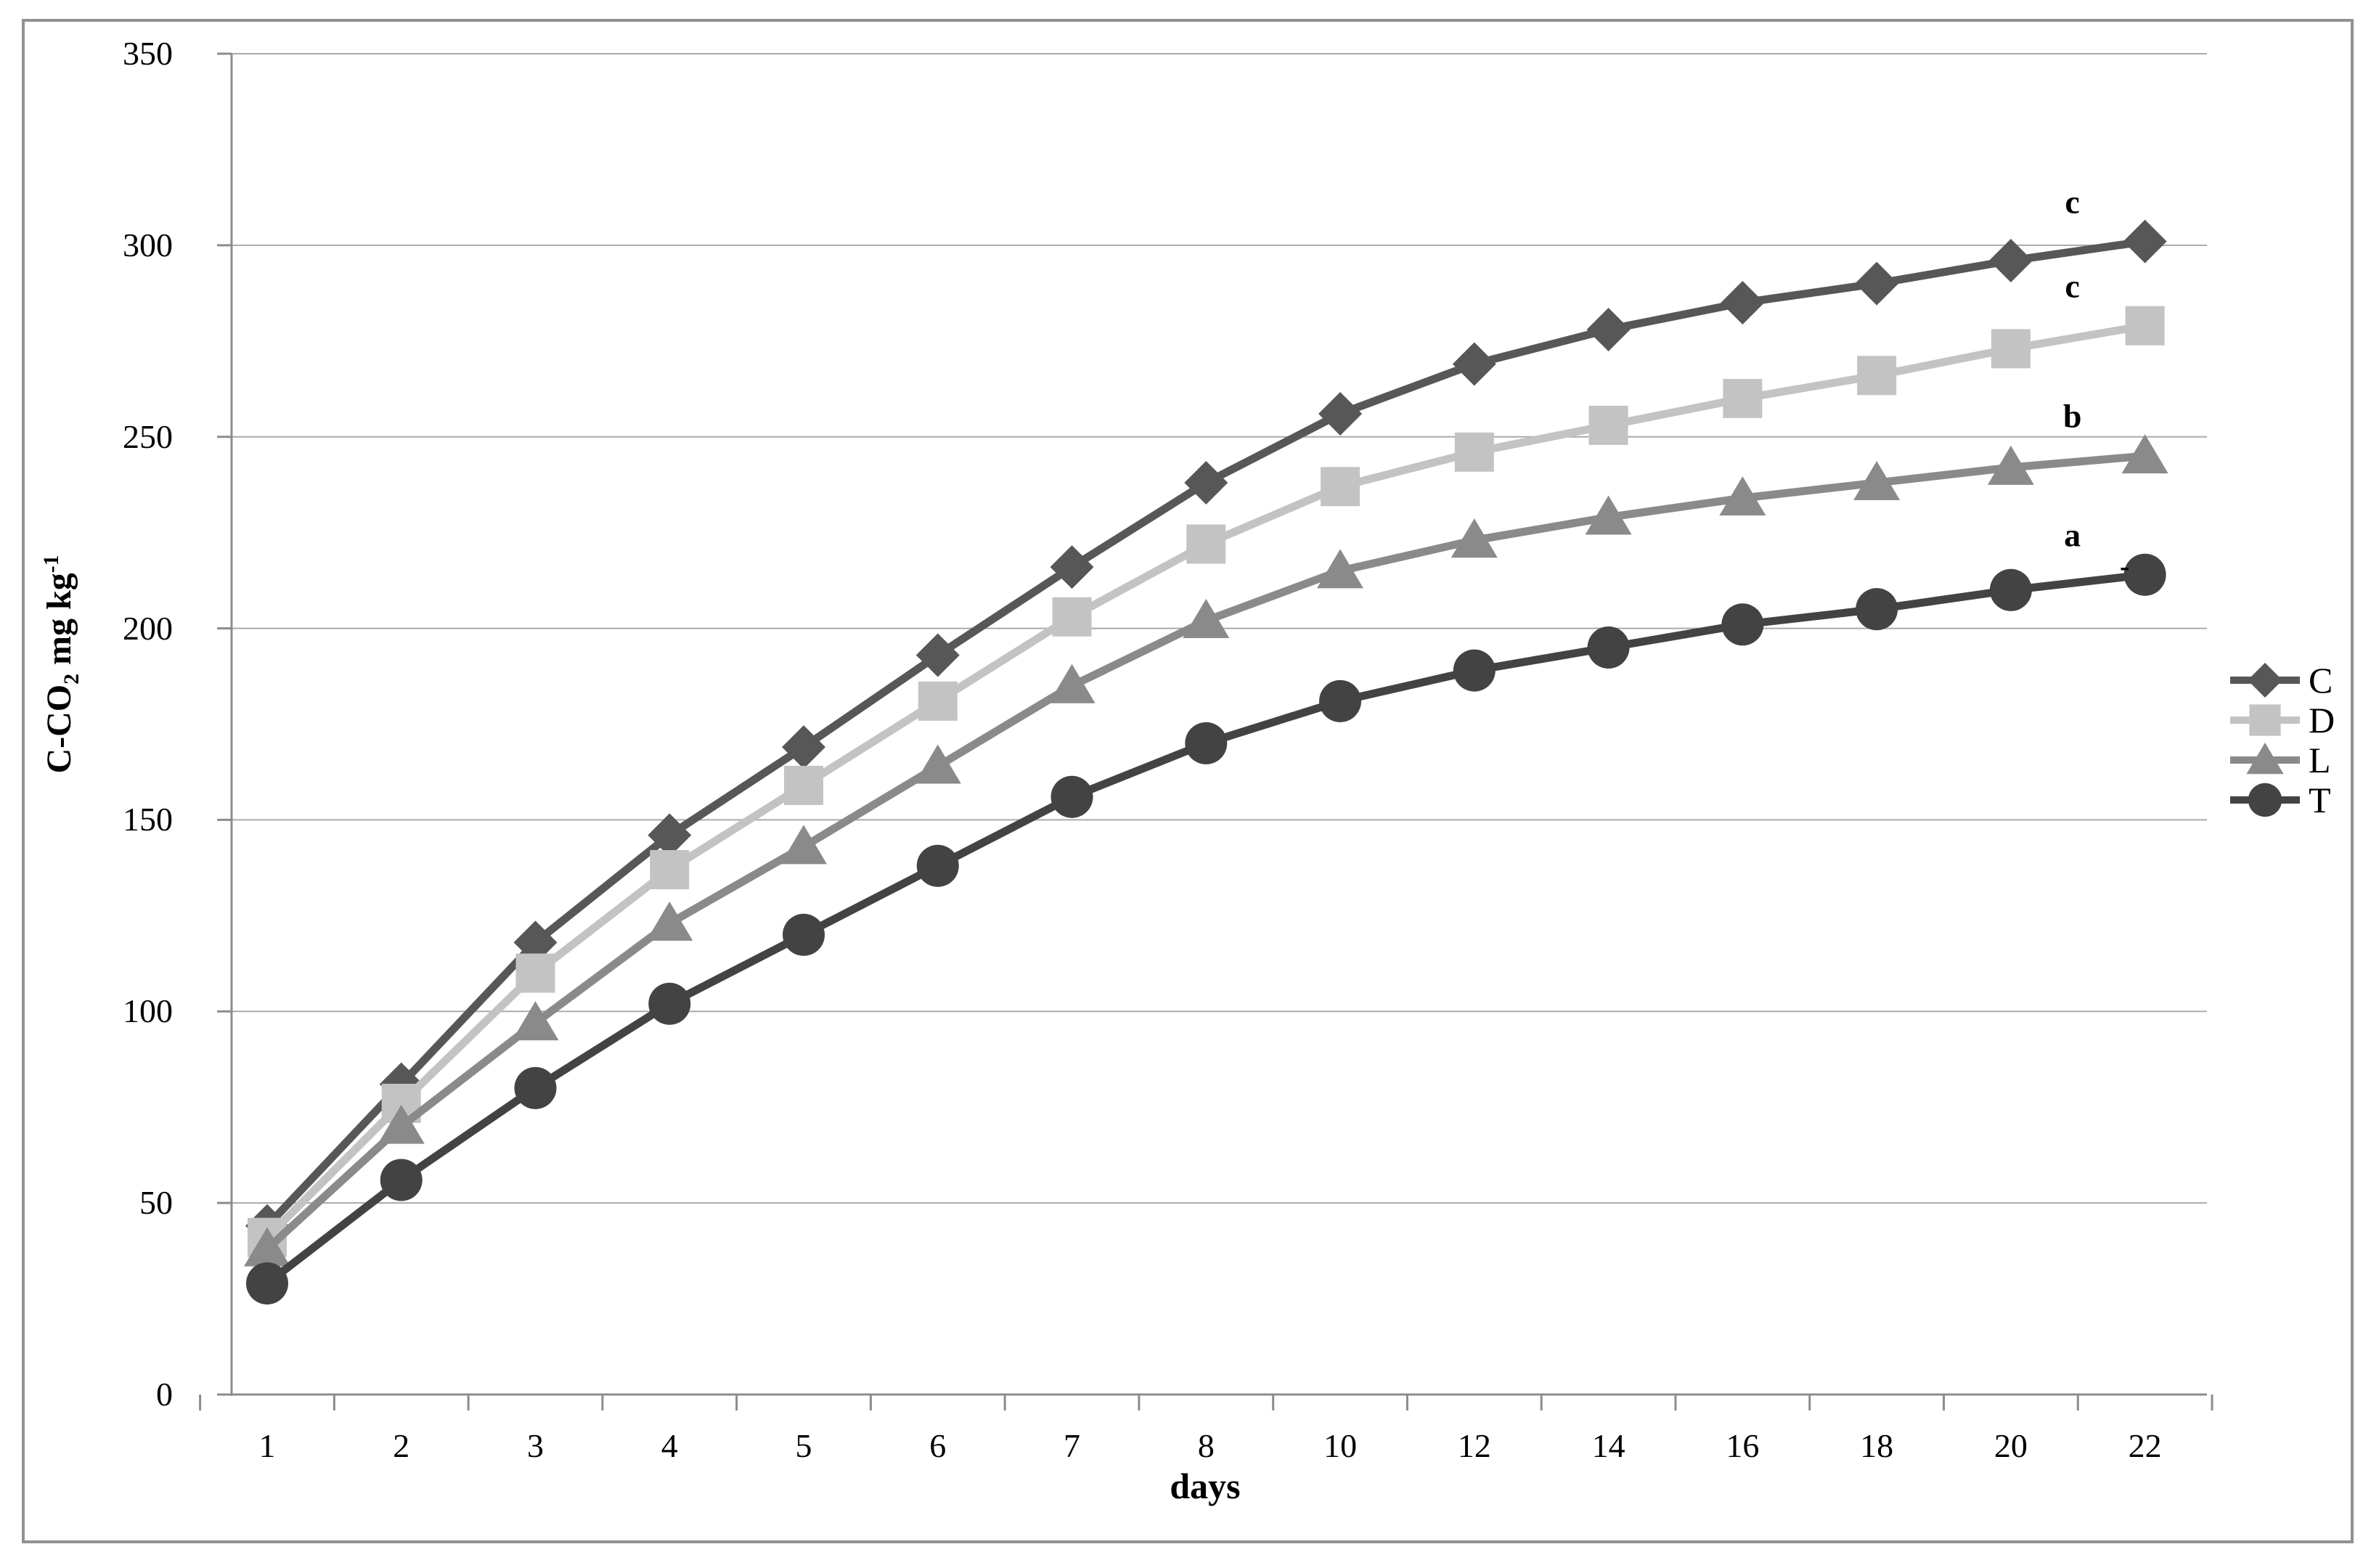 This screenshot has width=2379, height=1568. What do you see at coordinates (148, 54) in the screenshot?
I see `y-tick-label-350: 350` at bounding box center [148, 54].